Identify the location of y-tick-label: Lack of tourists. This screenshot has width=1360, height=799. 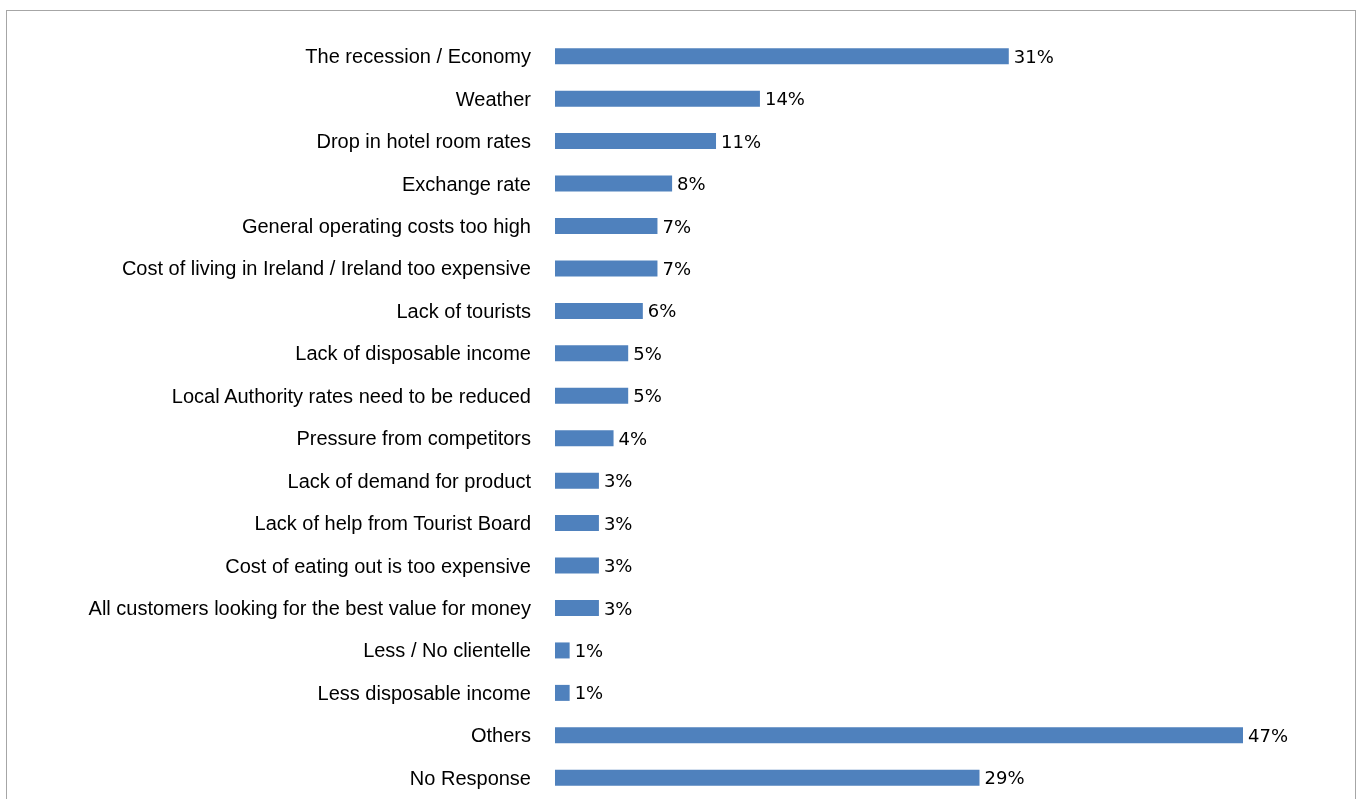
(463, 310).